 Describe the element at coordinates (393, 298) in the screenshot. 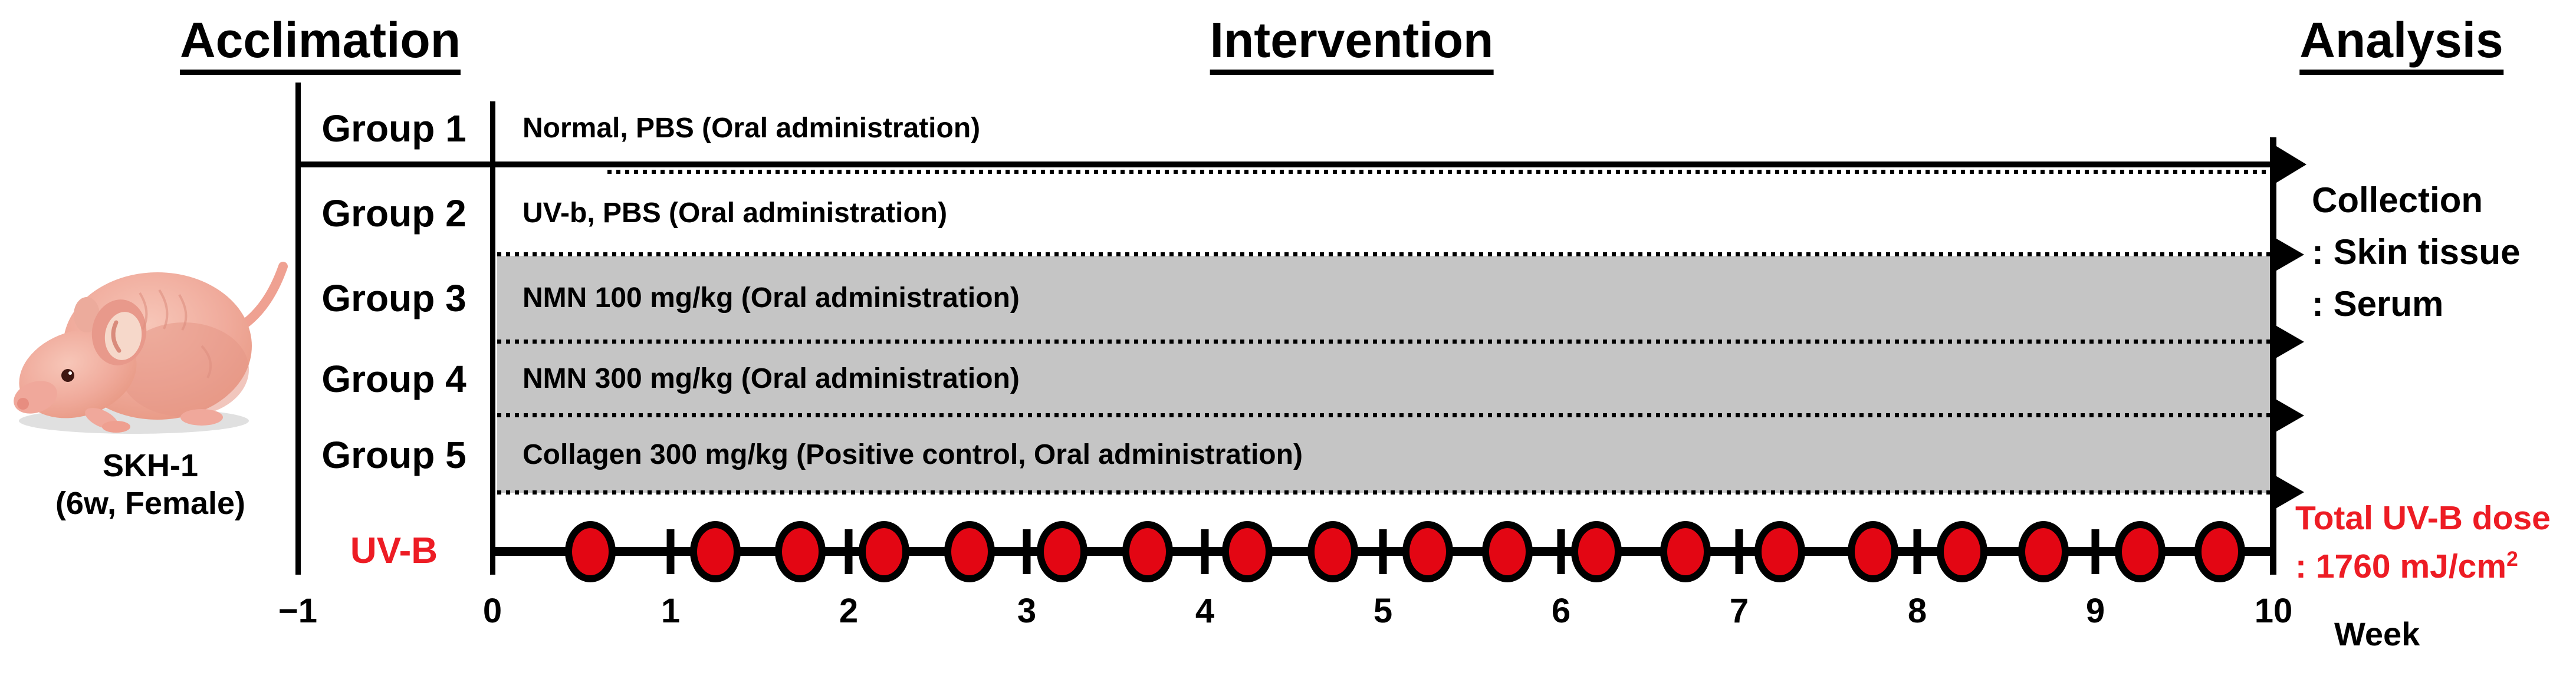

I see `group-label-3: Group 3` at that location.